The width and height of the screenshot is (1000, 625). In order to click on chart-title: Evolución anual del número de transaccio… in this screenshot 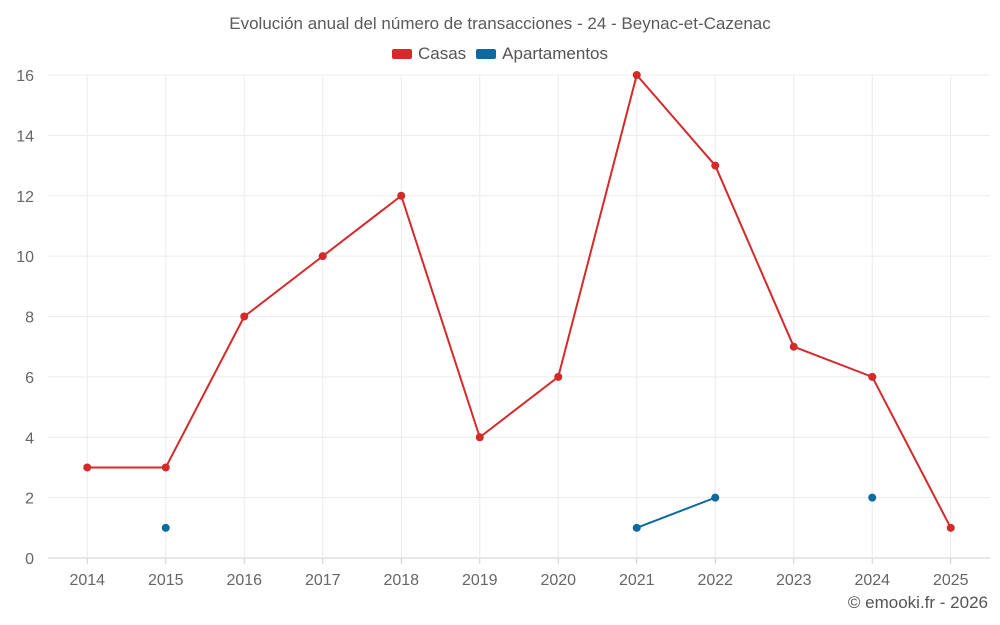, I will do `click(500, 23)`.